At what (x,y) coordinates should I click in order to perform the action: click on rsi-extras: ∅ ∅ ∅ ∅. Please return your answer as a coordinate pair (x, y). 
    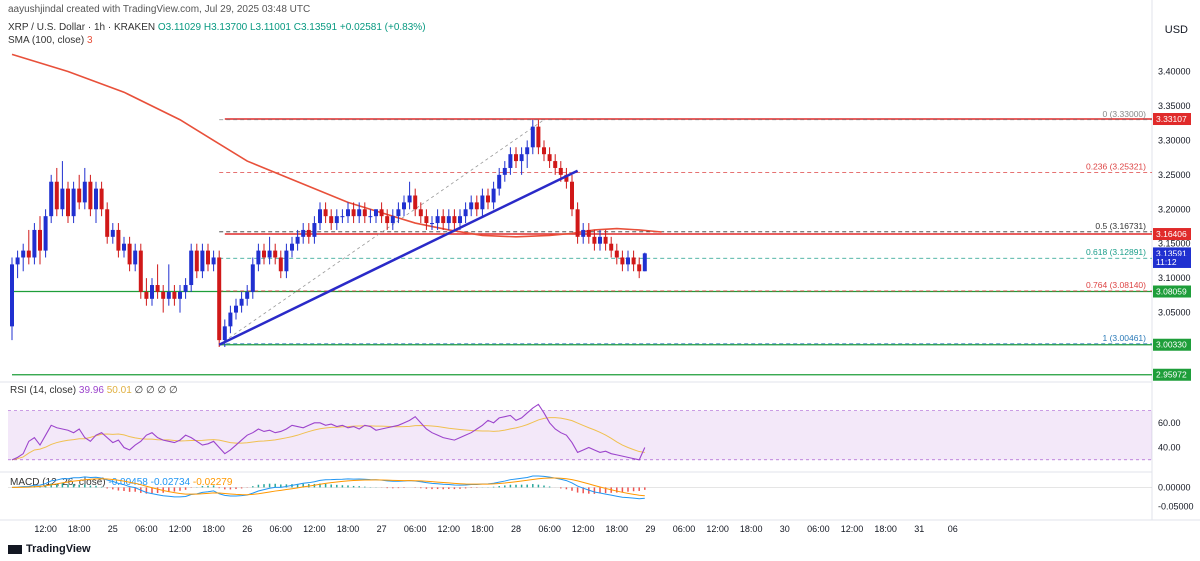
    Looking at the image, I should click on (156, 390).